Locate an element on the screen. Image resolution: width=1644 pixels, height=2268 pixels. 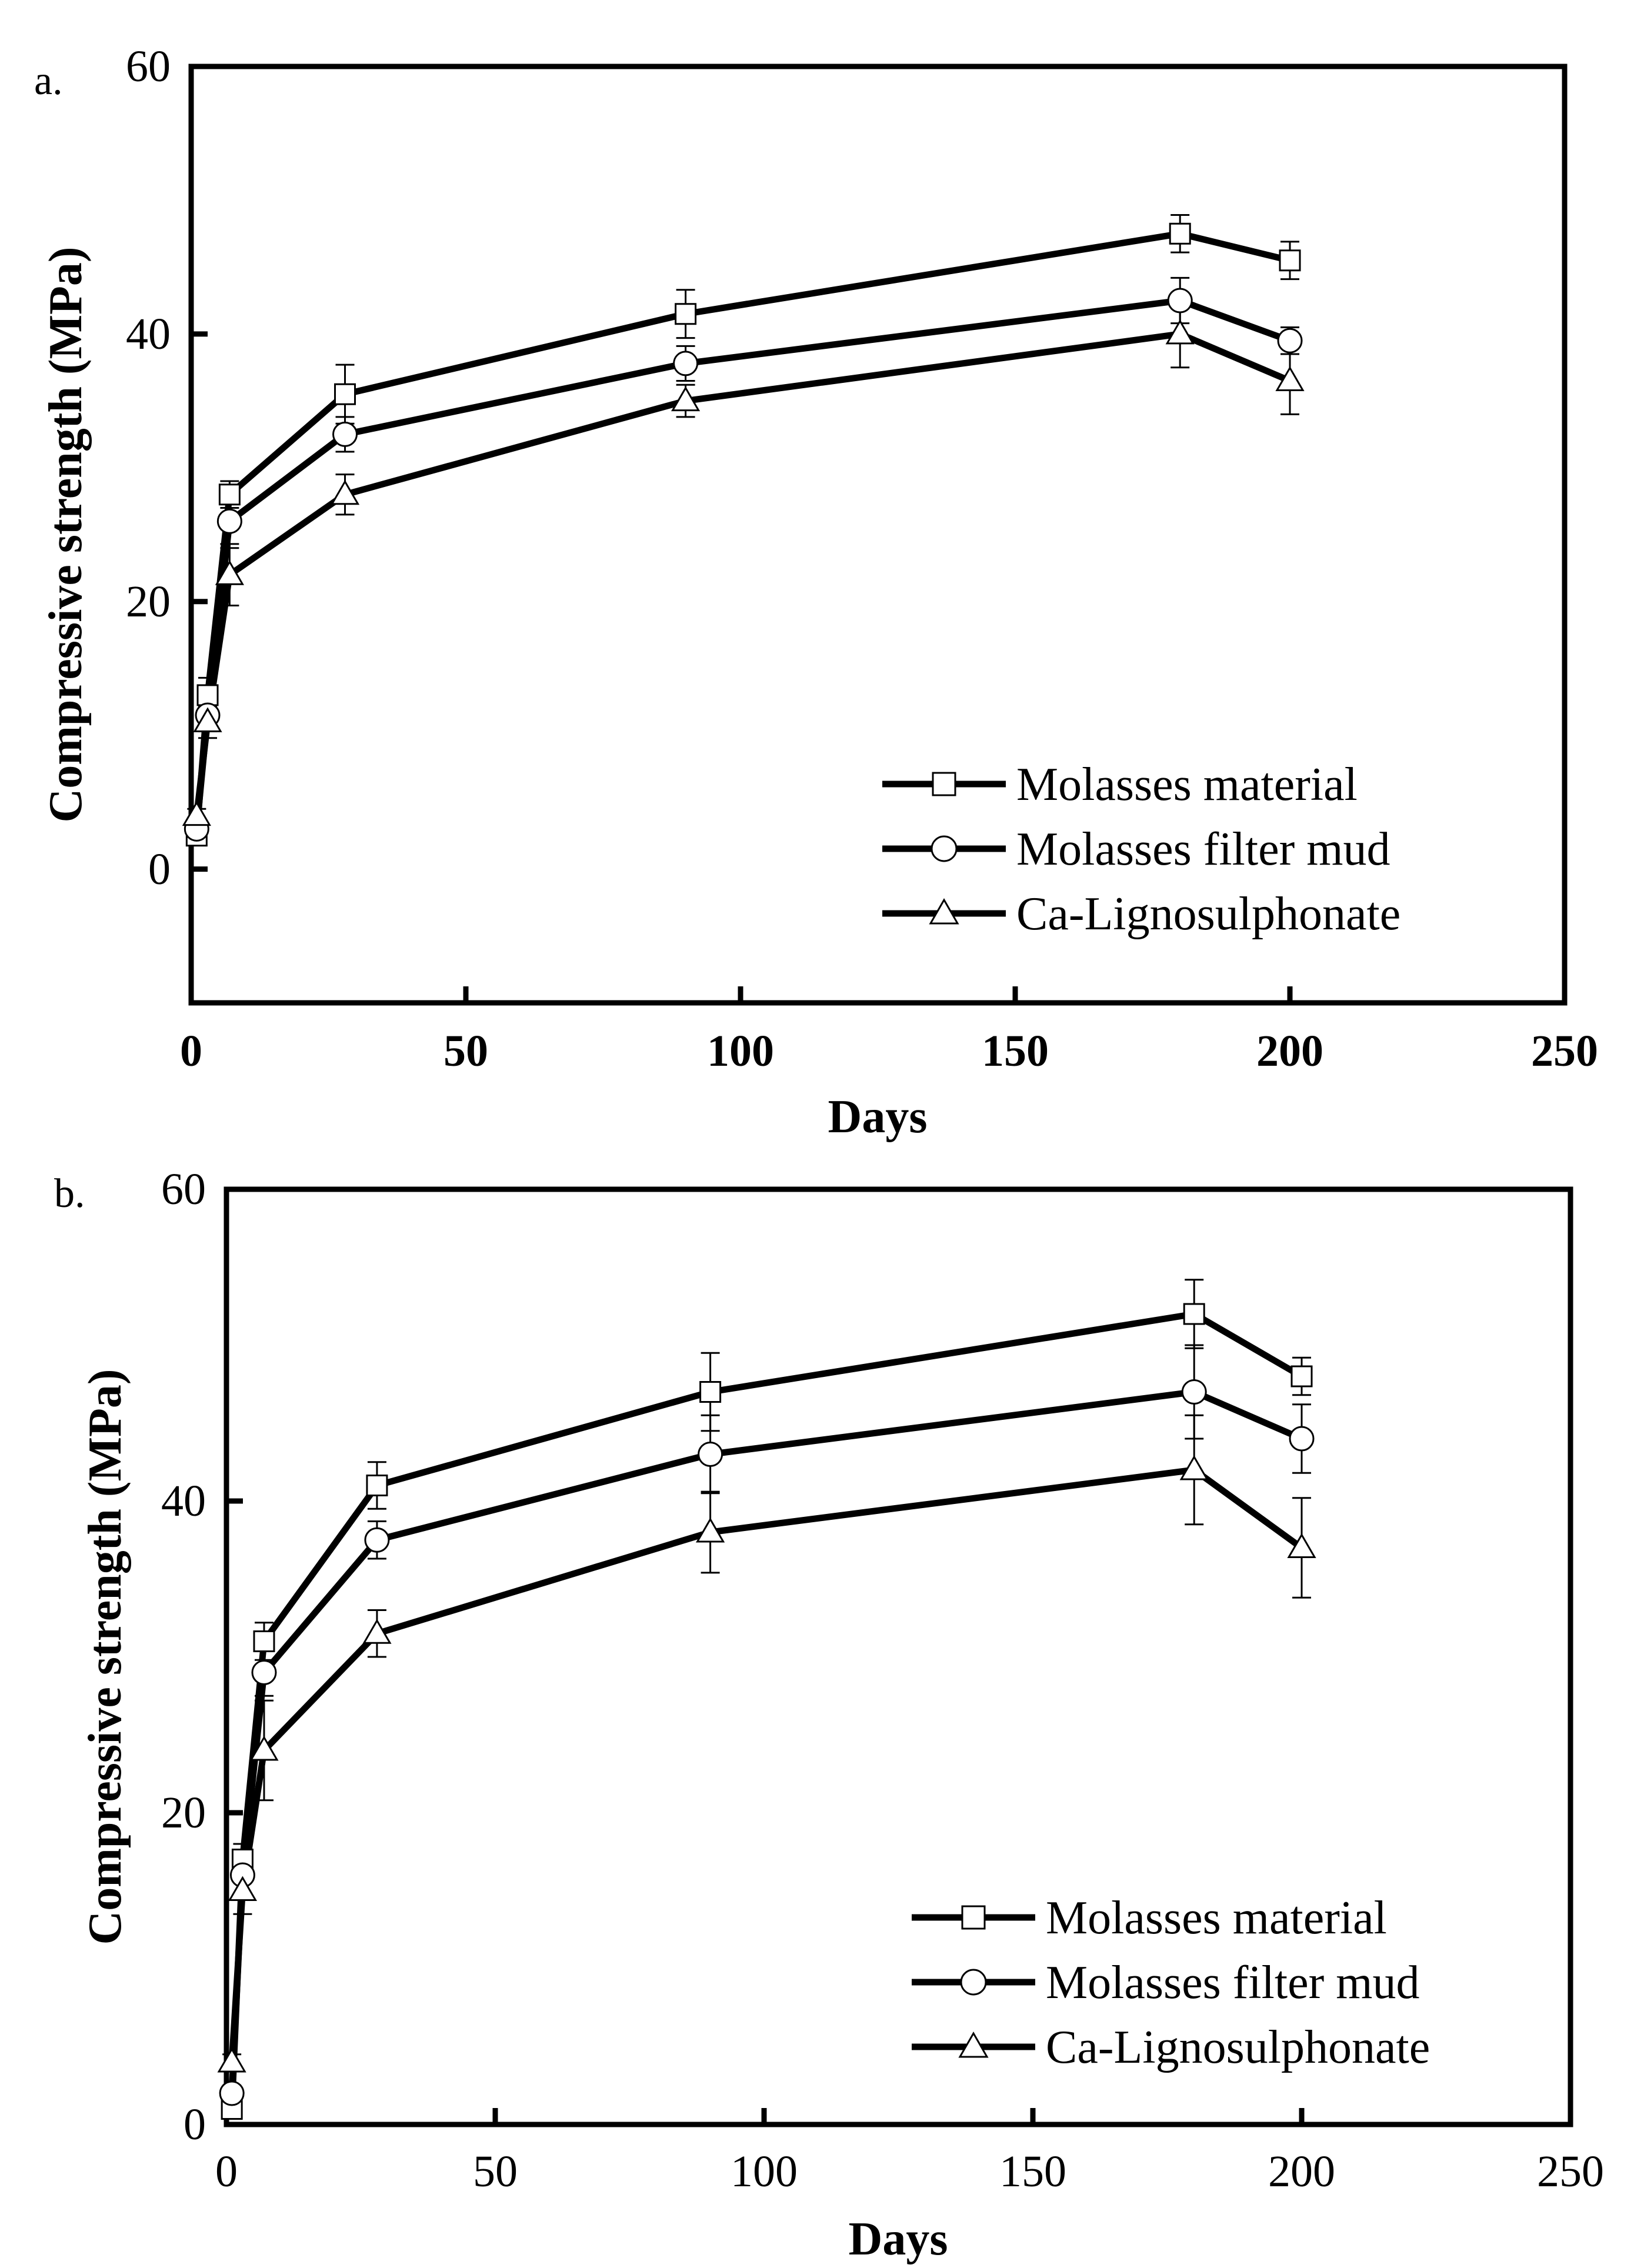
panel-b-xtick-label-100: 100 is located at coordinates (764, 2171).